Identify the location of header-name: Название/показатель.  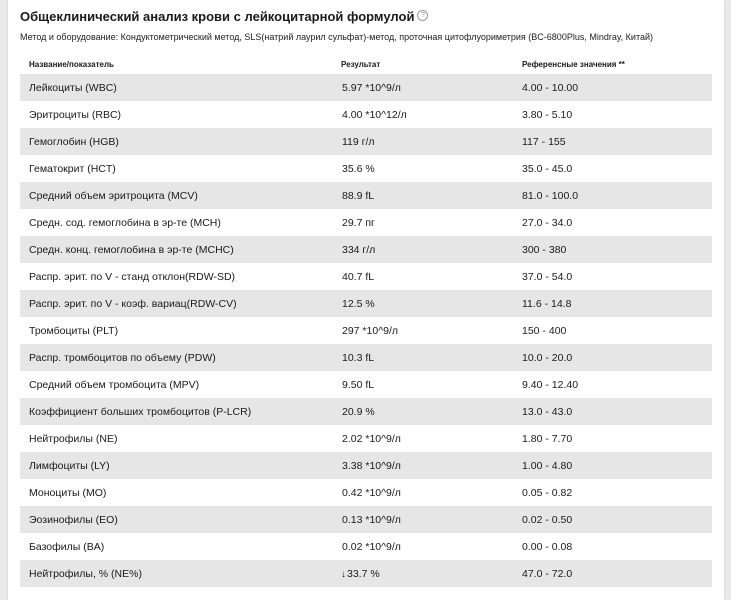
(71, 64).